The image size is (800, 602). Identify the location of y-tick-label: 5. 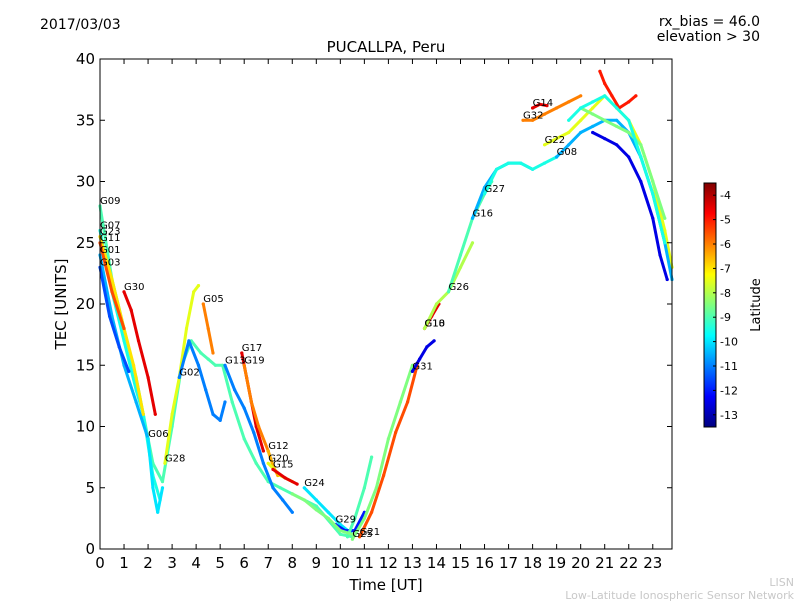
(90, 488).